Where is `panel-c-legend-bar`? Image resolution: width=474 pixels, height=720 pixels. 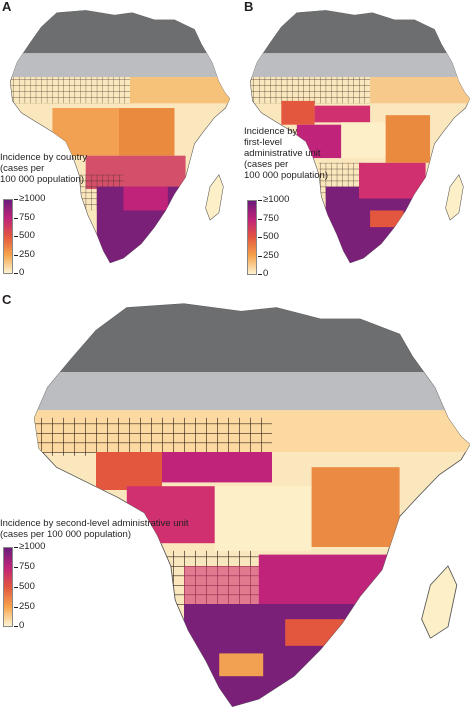
panel-c-legend-bar is located at coordinates (8, 587).